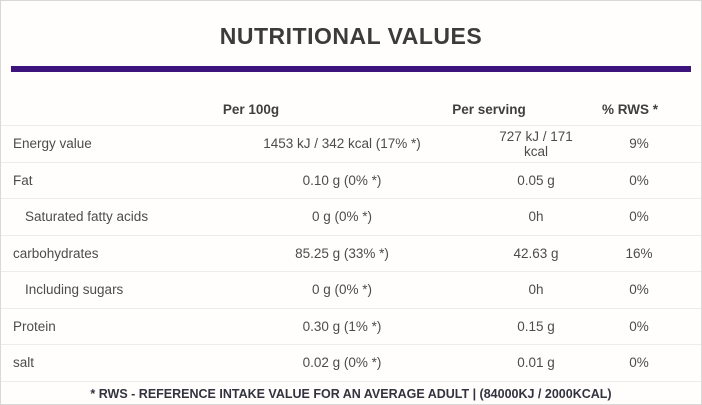  I want to click on column-header-per-serving: Per serving, so click(489, 109).